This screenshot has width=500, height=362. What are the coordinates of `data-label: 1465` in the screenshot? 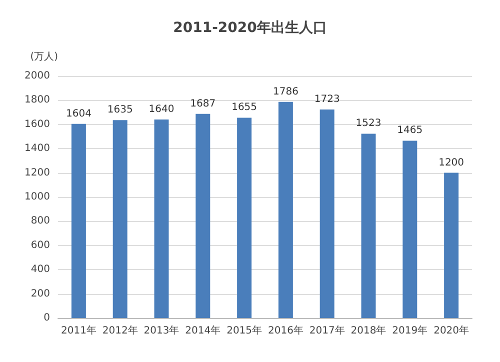 It's located at (410, 130).